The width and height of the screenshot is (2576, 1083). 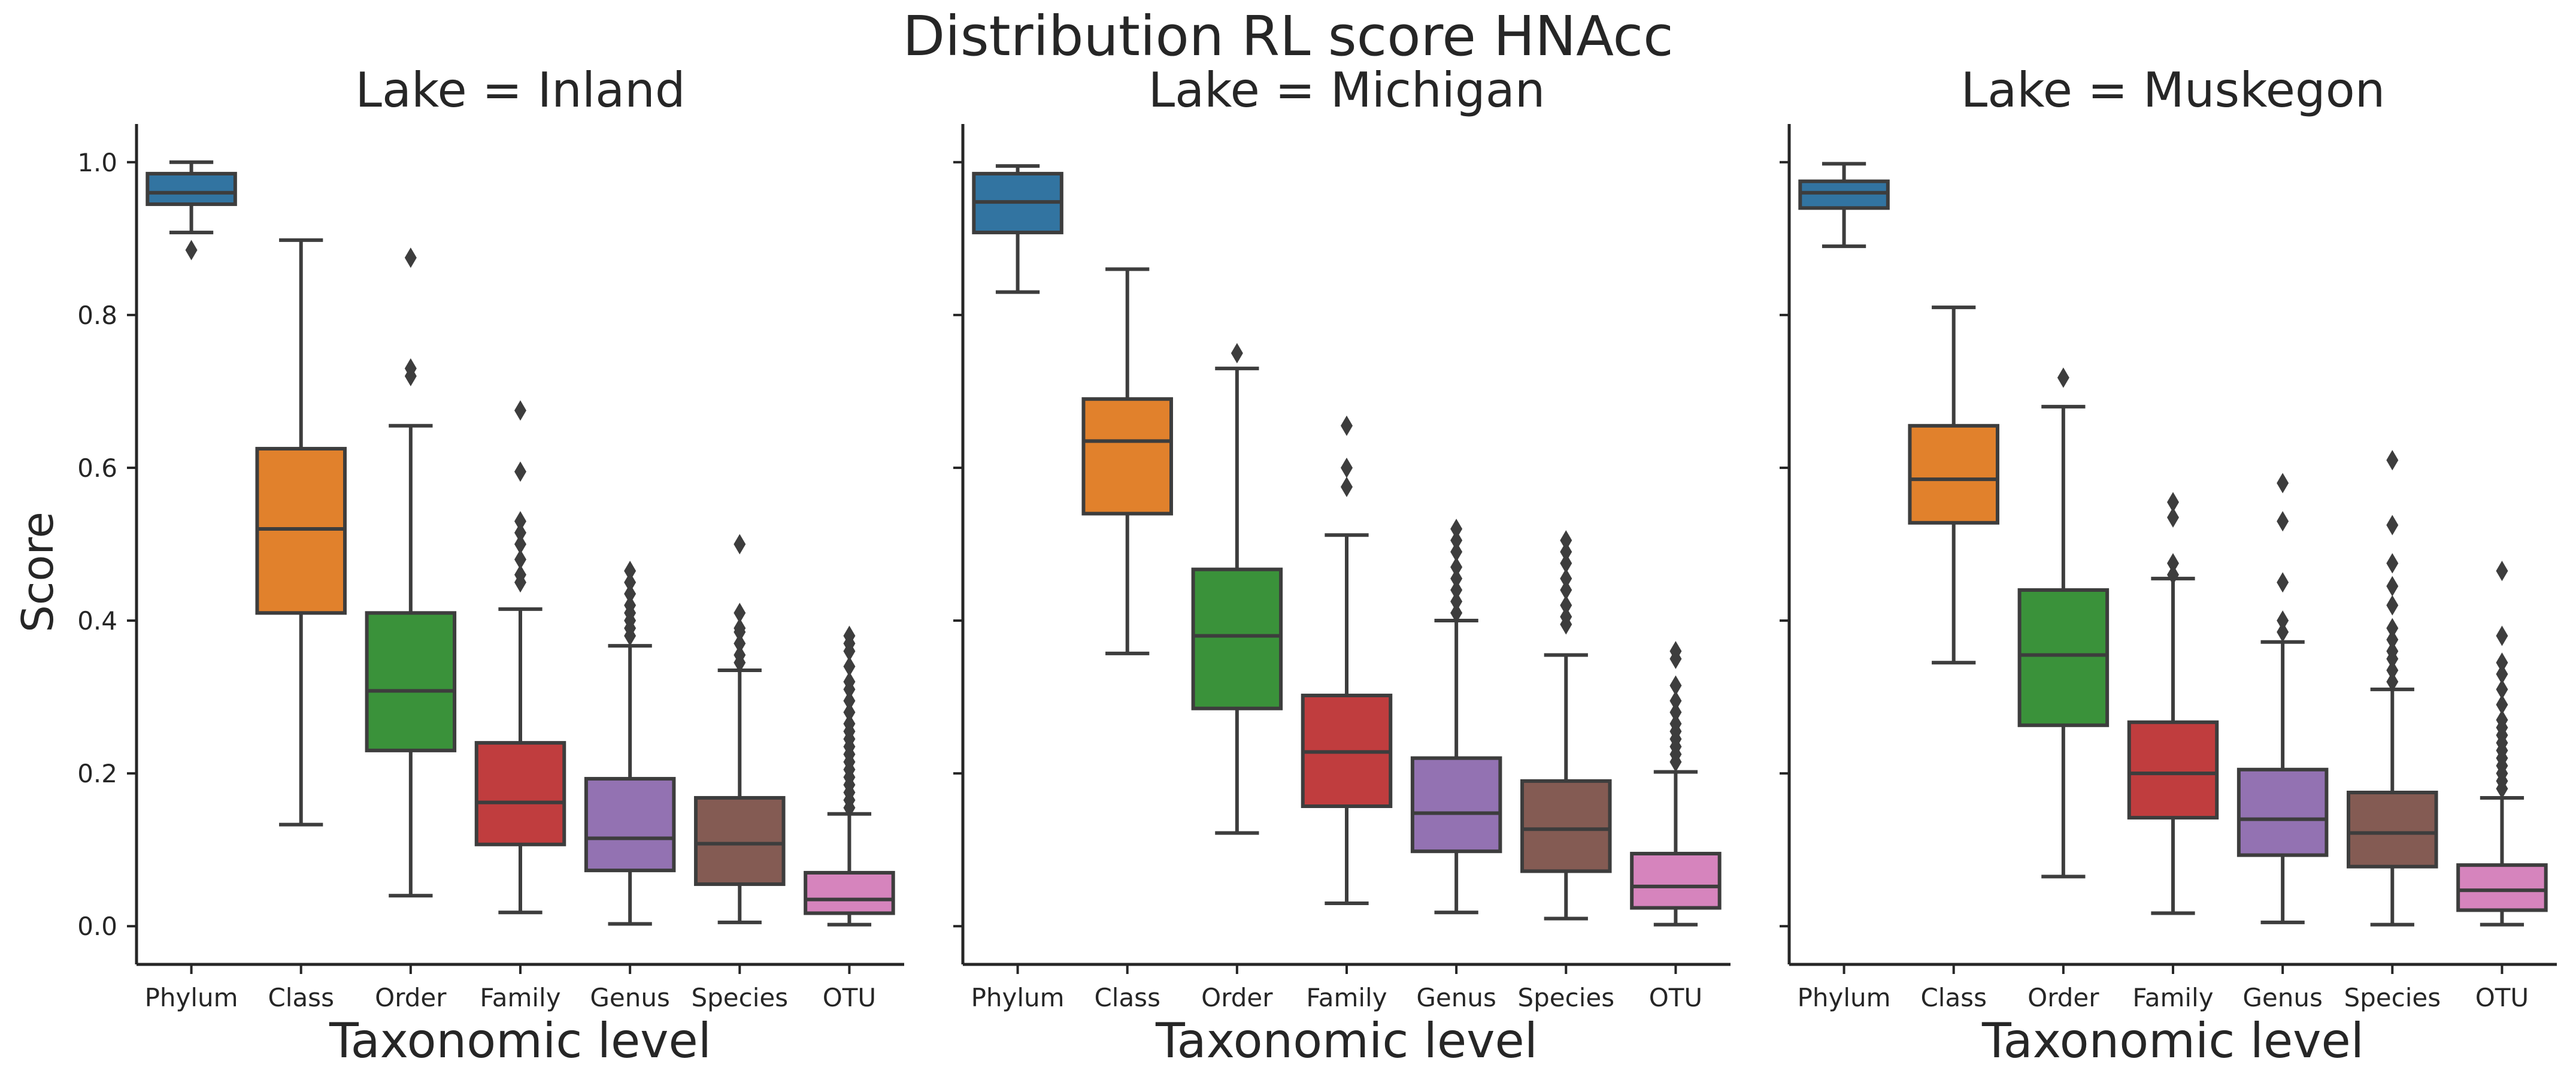 What do you see at coordinates (2063, 997) in the screenshot?
I see `x-tick-label: Order` at bounding box center [2063, 997].